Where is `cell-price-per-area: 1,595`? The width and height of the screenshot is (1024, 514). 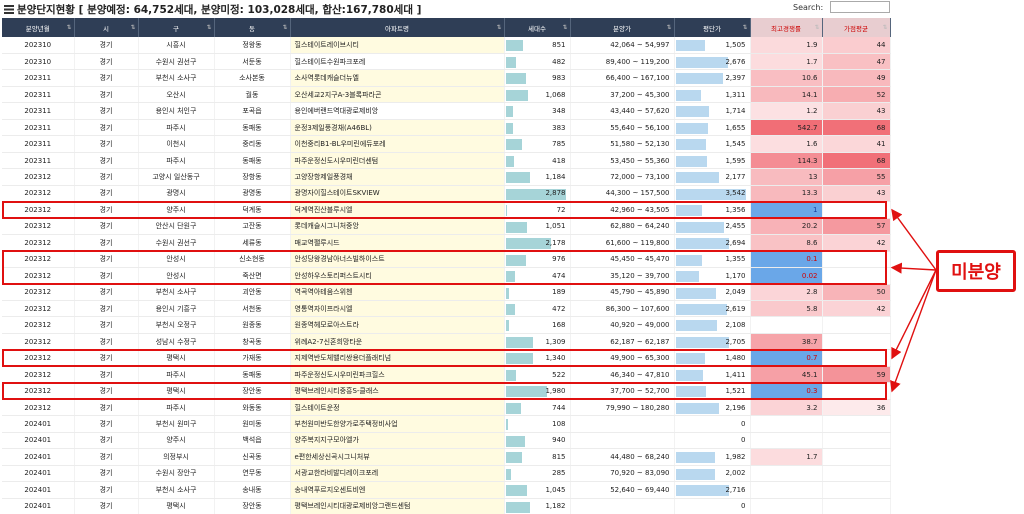
cell-price-per-area: 1,595 is located at coordinates (712, 161).